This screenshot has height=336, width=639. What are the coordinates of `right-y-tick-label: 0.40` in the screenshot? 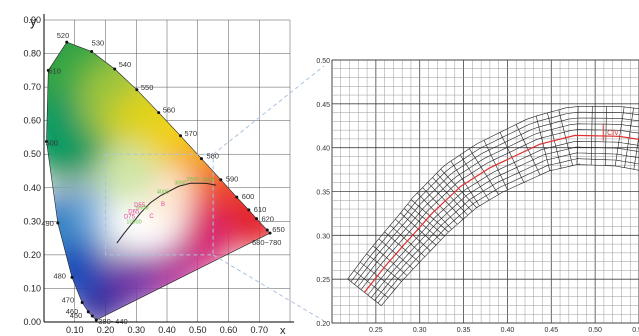 It's located at (323, 149).